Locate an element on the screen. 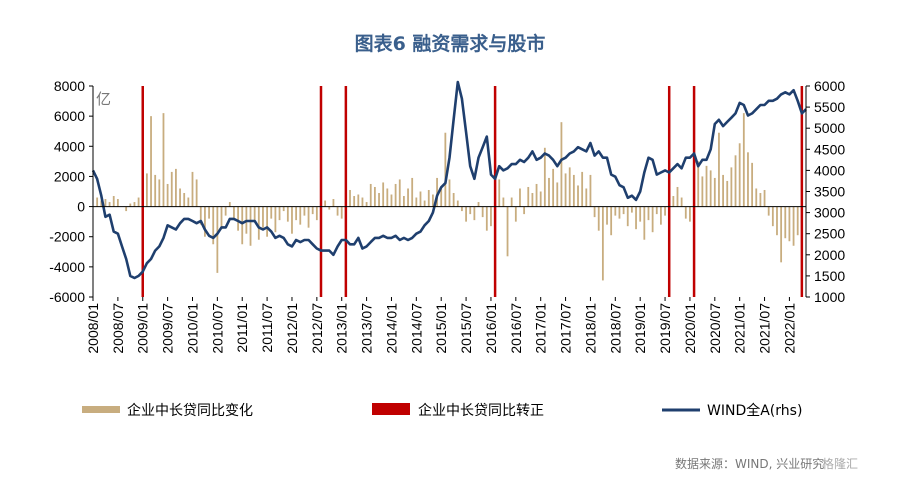  x-tick-label: 2014/01 is located at coordinates (392, 328).